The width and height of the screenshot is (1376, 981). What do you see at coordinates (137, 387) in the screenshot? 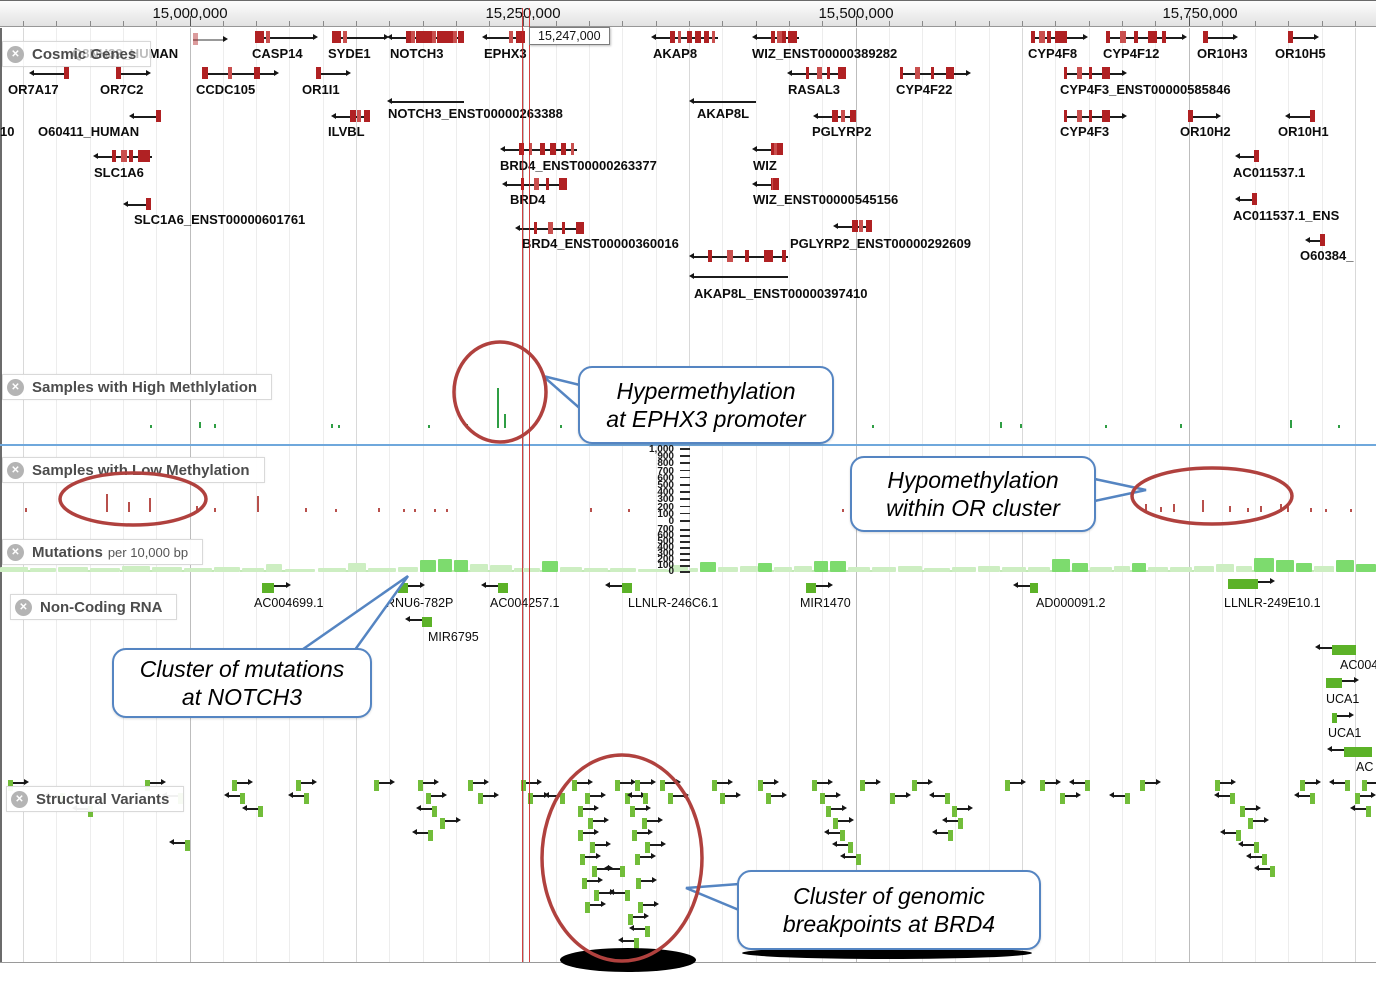
I see `track-label-high-methylation: ✕ Samples with High Methlylation` at bounding box center [137, 387].